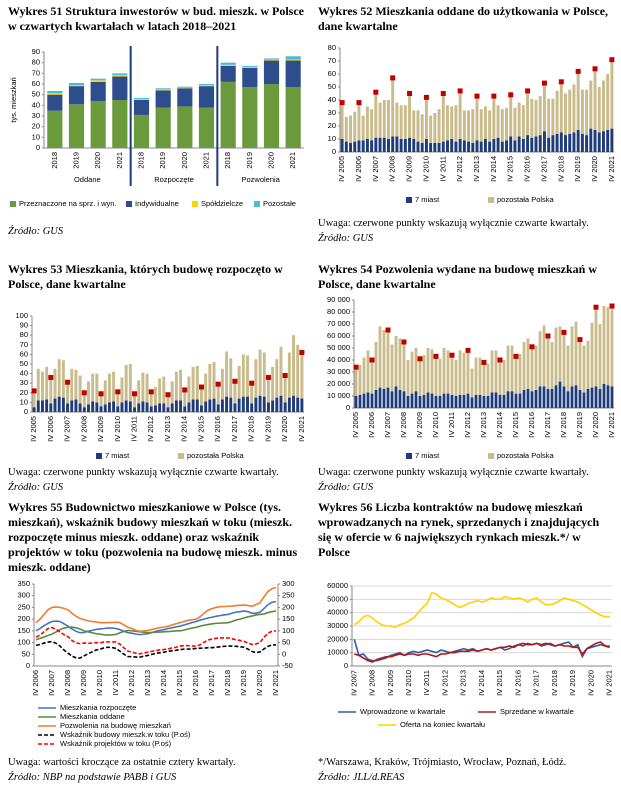 This screenshot has width=621, height=797. I want to click on y-tick-label: 40, so click(36, 104).